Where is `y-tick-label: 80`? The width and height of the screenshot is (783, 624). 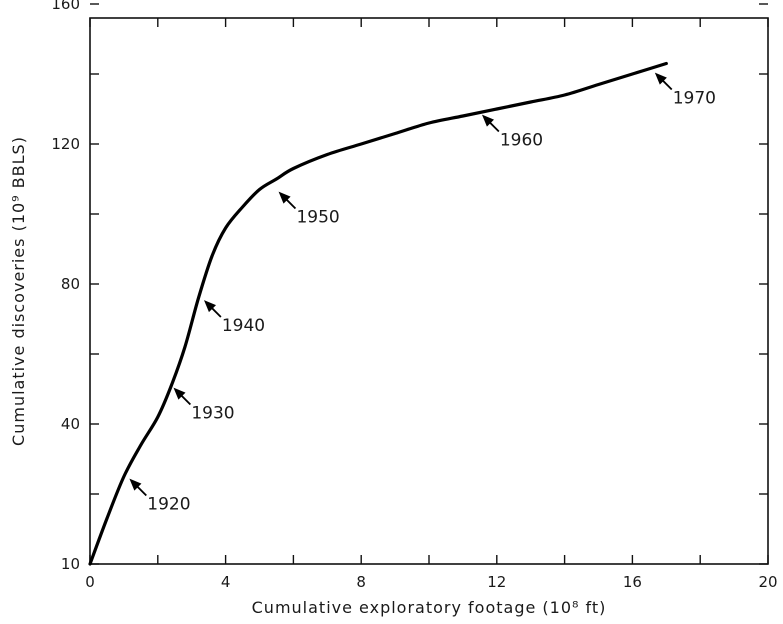
y-tick-label: 80 is located at coordinates (70, 284).